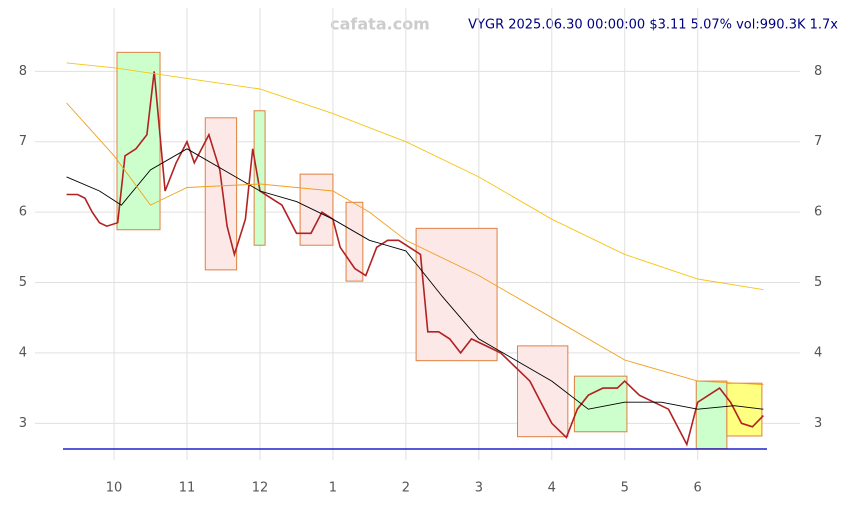  Describe the element at coordinates (114, 488) in the screenshot. I see `x-tick-label: 10` at that location.